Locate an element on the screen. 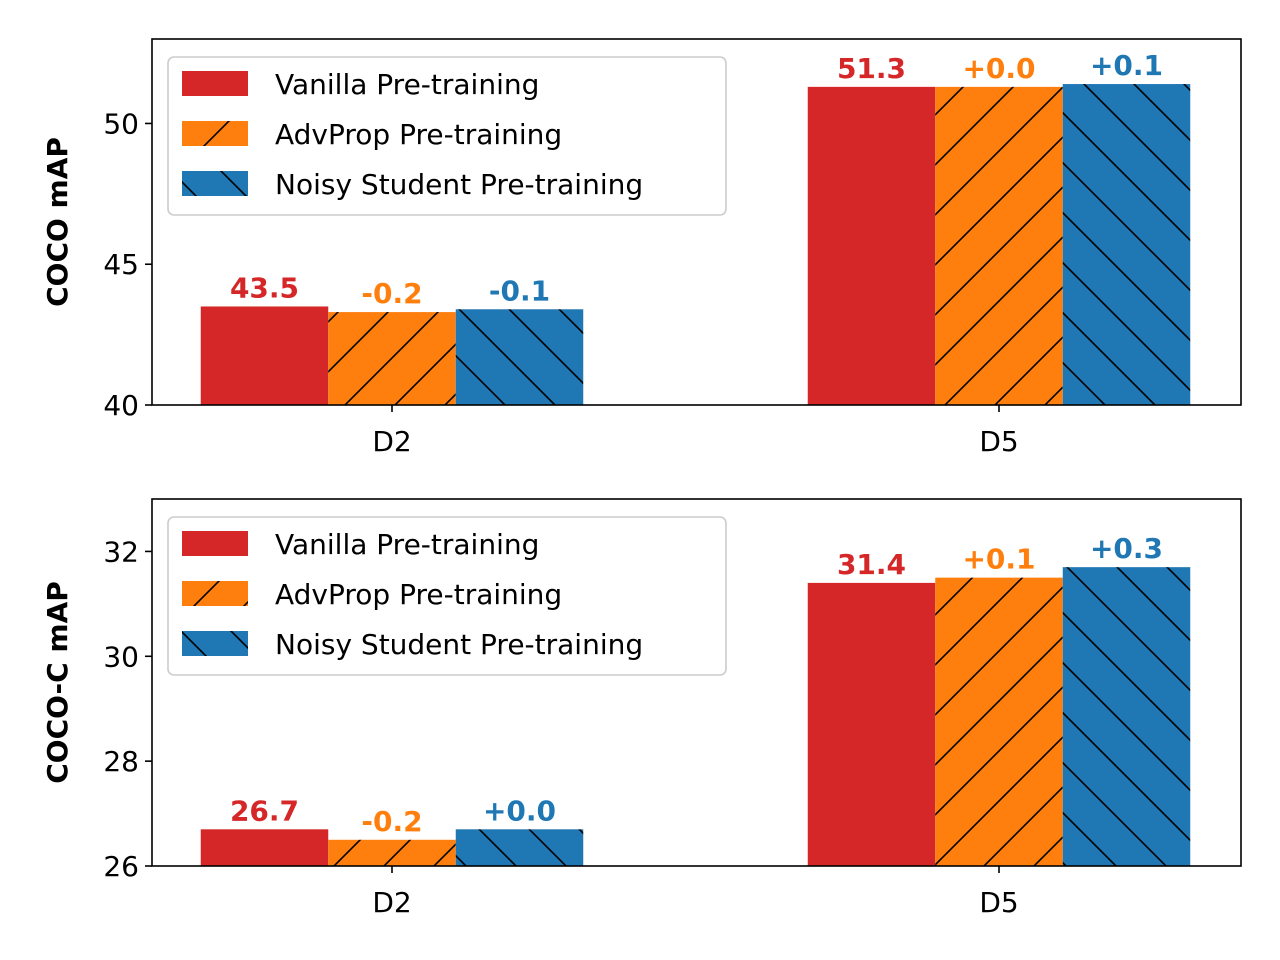 This screenshot has height=960, width=1280. bar-value-label: 51.3 is located at coordinates (871, 68).